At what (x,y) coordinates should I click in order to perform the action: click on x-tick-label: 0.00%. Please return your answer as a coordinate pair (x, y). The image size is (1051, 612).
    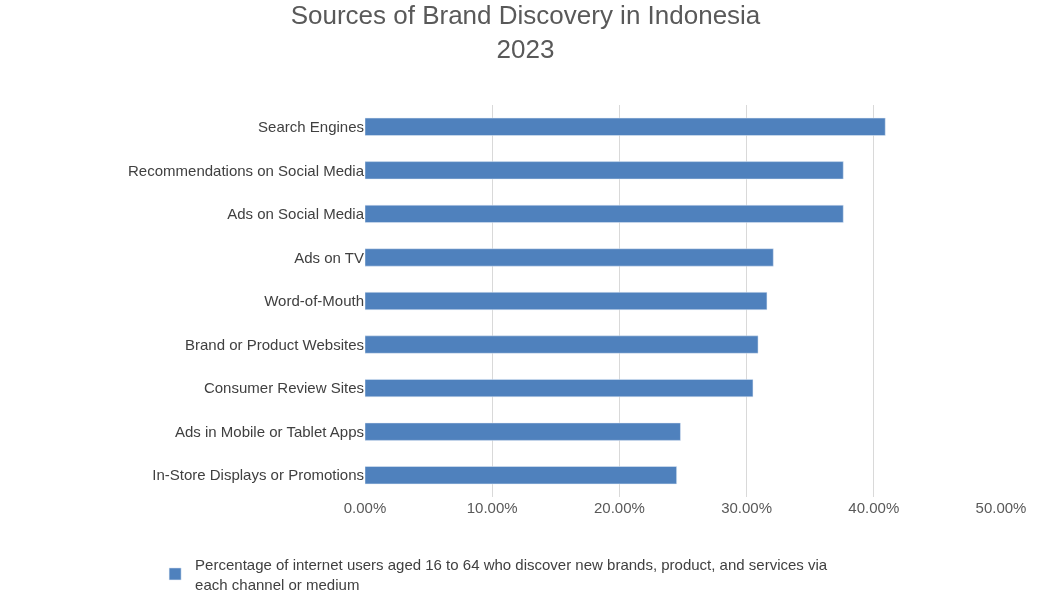
    Looking at the image, I should click on (365, 507).